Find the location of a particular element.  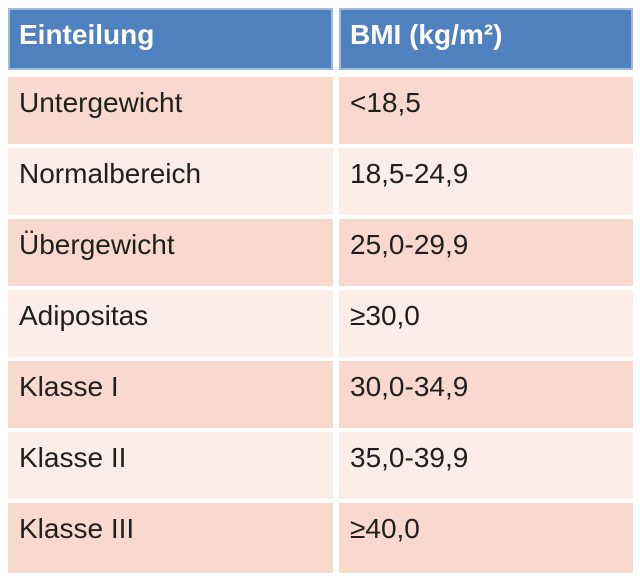

table-row: Adipositas ≥30,0 is located at coordinates (320, 323).